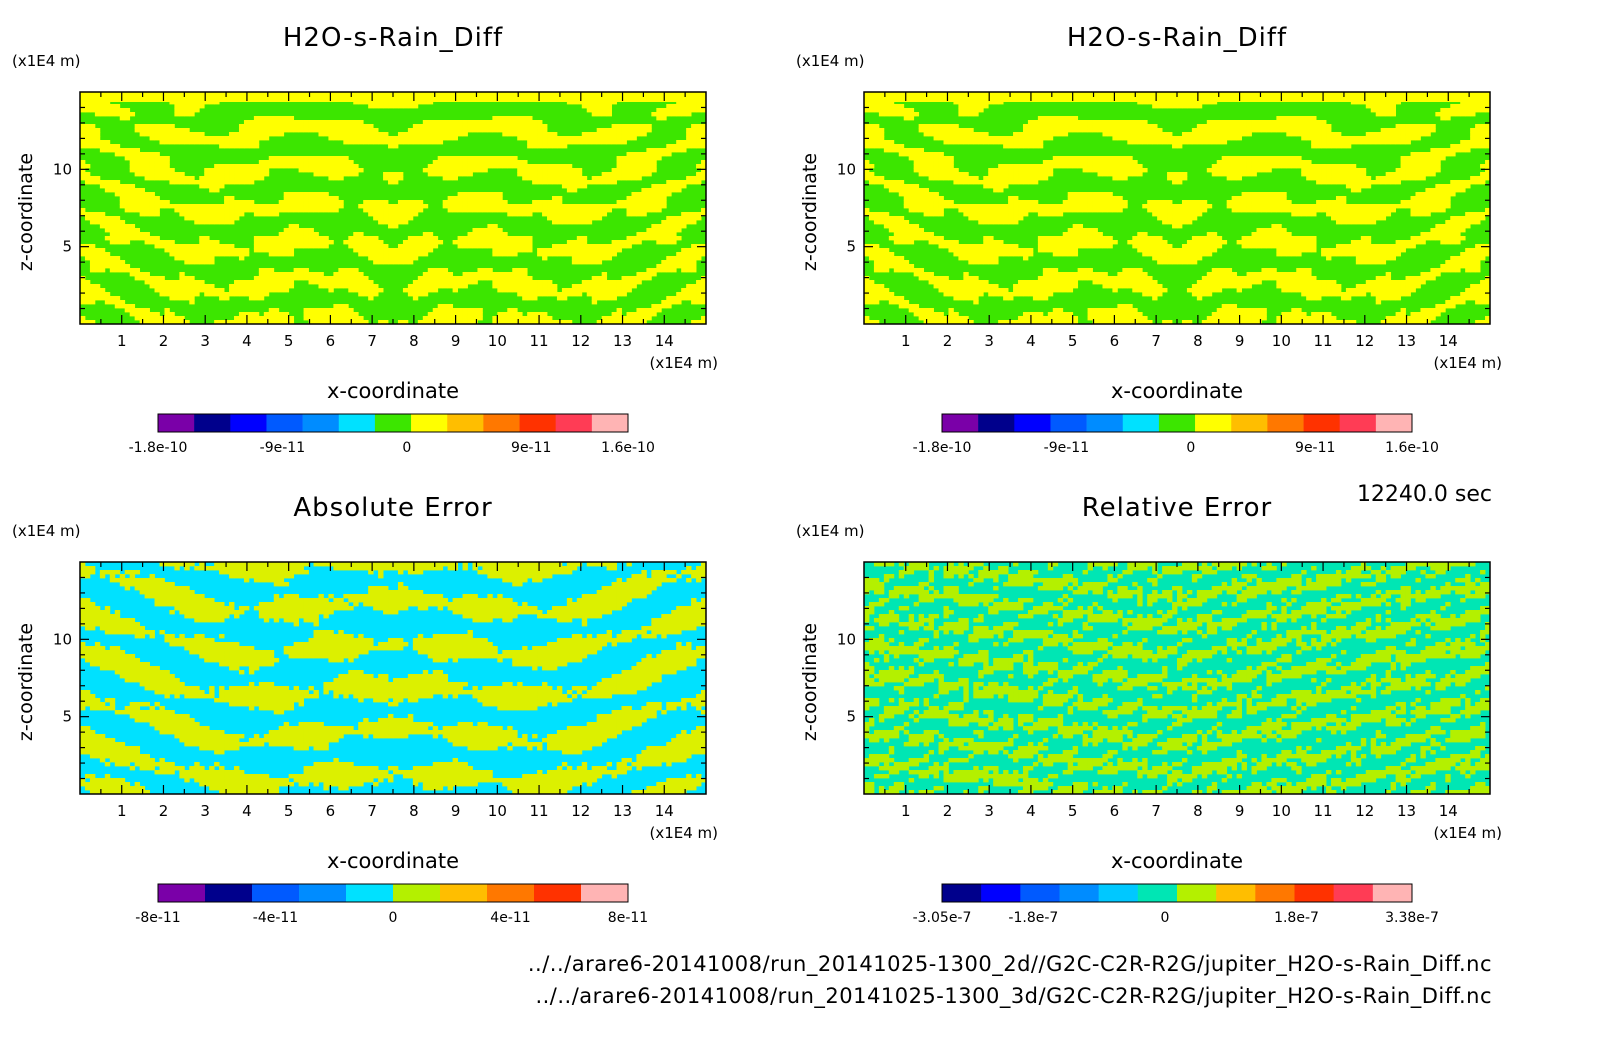 This screenshot has width=1604, height=1054. Describe the element at coordinates (531, 448) in the screenshot. I see `colorbar-tick-label: 9e-11` at that location.